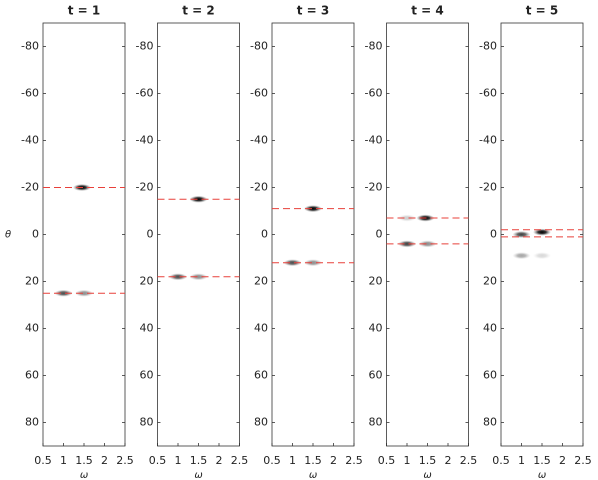 Image resolution: width=598 pixels, height=480 pixels. Describe the element at coordinates (542, 11) in the screenshot. I see `panel-title: t = 5` at that location.